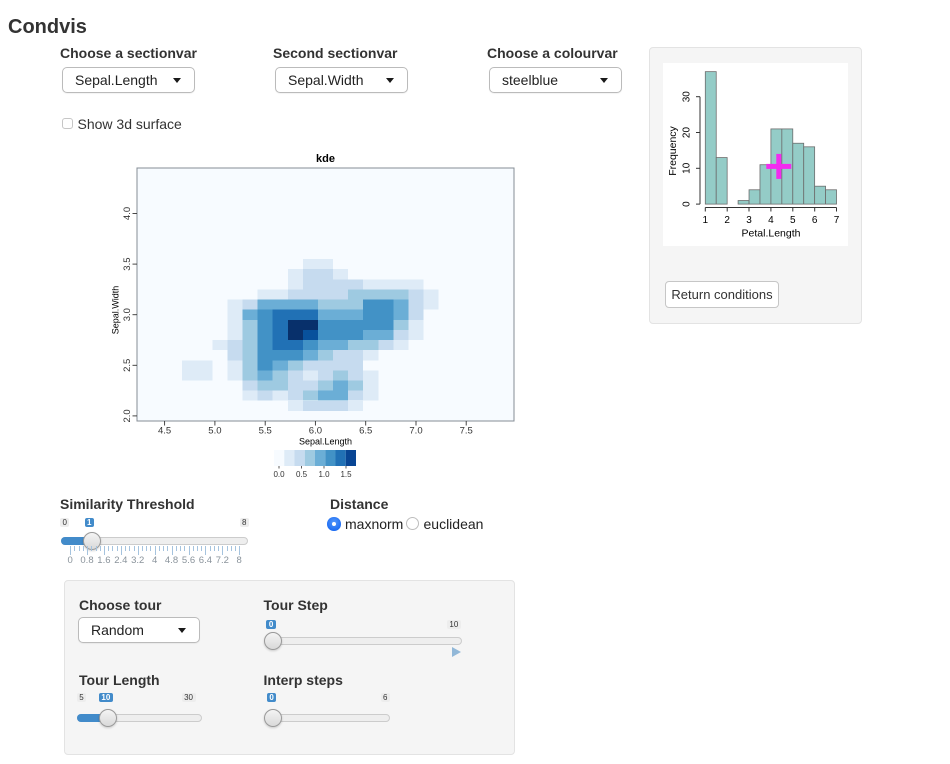  What do you see at coordinates (815, 220) in the screenshot?
I see `svg-text: 6` at bounding box center [815, 220].